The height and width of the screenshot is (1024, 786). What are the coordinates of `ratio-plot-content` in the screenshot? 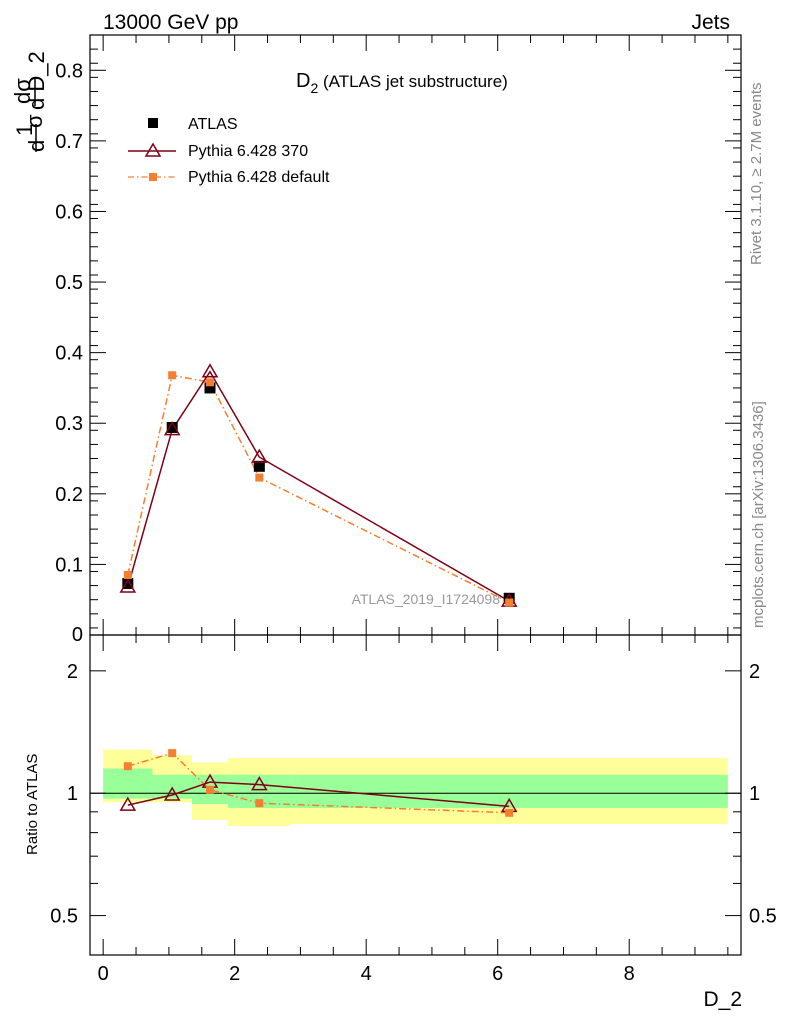 It's located at (415, 788).